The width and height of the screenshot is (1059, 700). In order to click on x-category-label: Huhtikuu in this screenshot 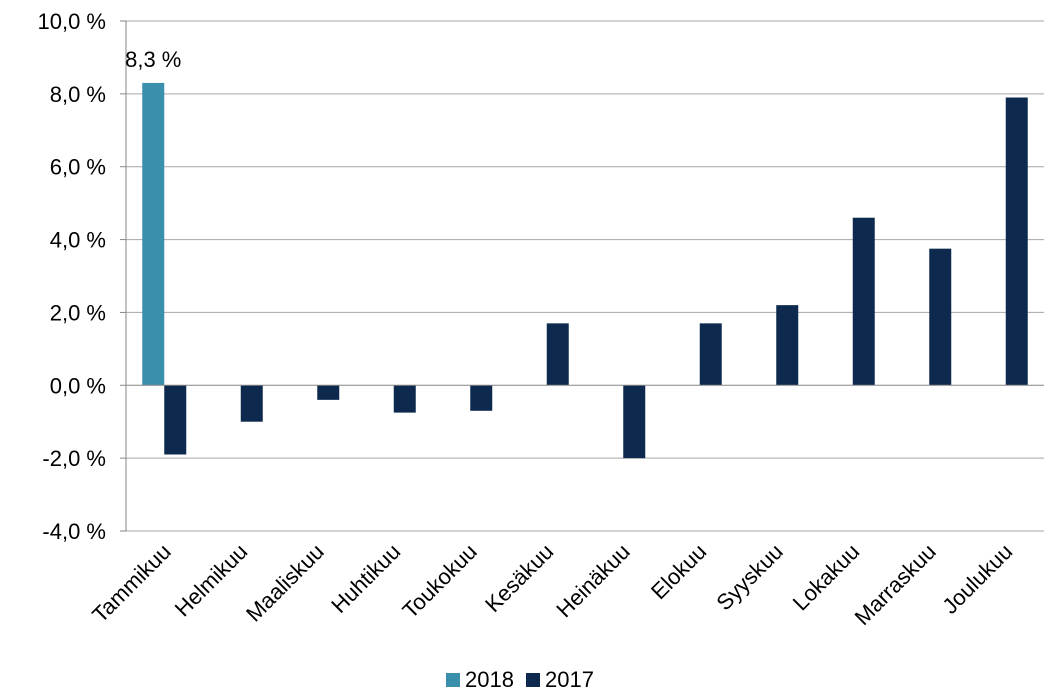, I will do `click(365, 578)`.